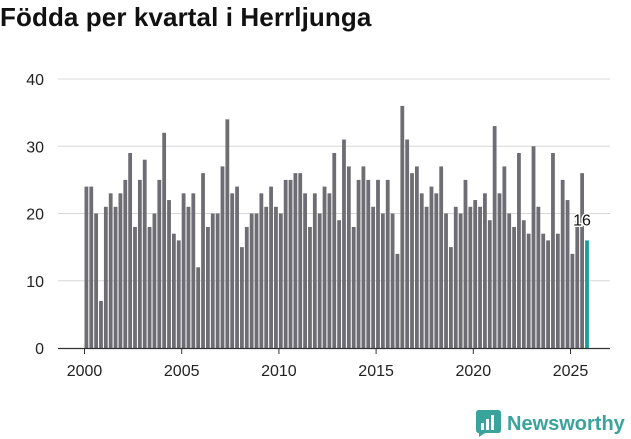 The width and height of the screenshot is (631, 439). I want to click on bar-highlighted, so click(587, 294).